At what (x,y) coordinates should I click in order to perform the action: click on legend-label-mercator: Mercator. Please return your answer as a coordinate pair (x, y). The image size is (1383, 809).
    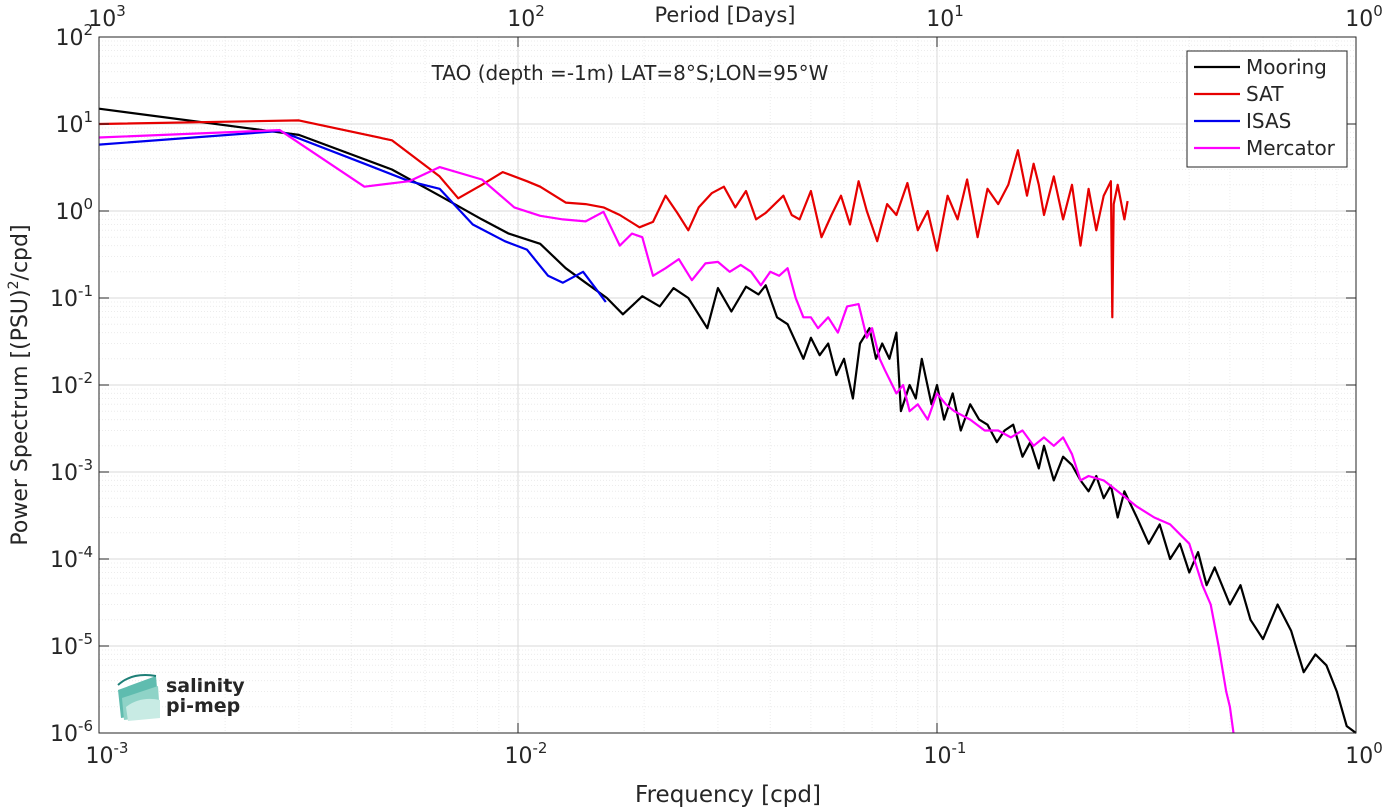
    Looking at the image, I should click on (1291, 148).